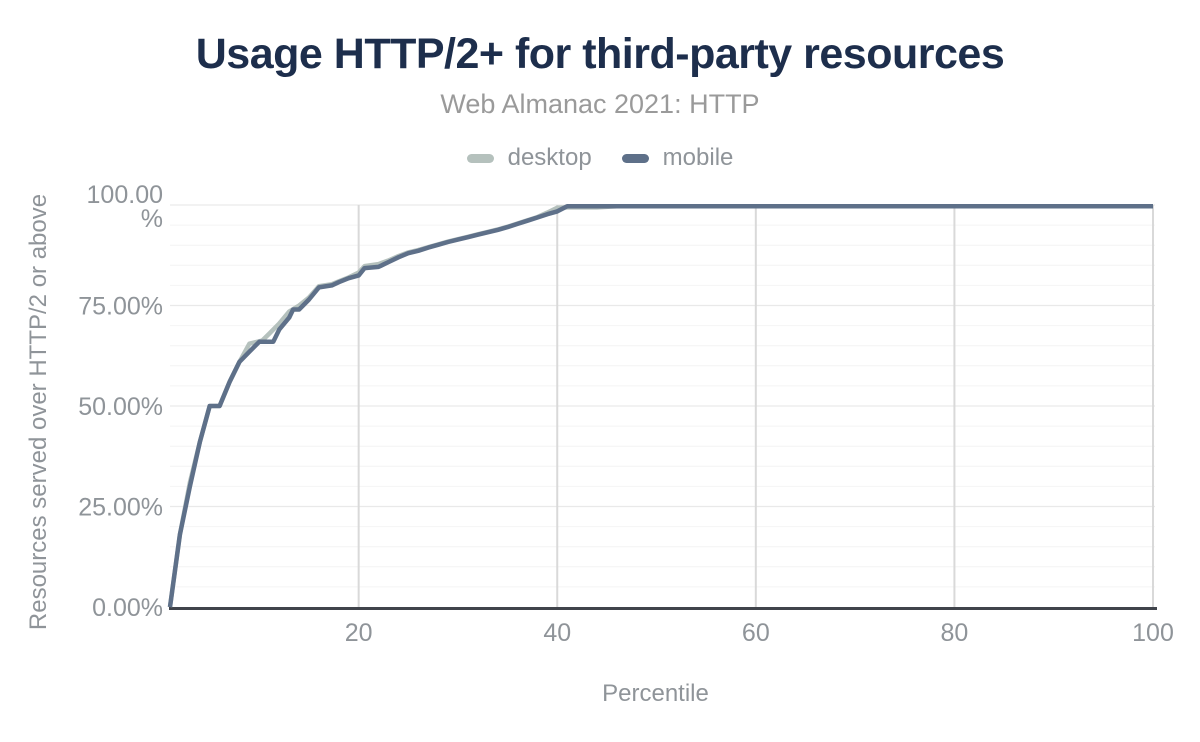 This screenshot has width=1200, height=742. Describe the element at coordinates (480, 158) in the screenshot. I see `desktop-series-swatch-icon` at that location.